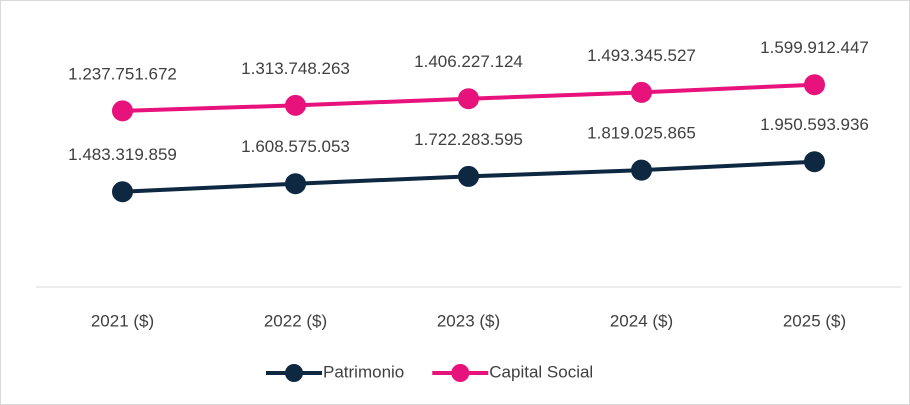  What do you see at coordinates (363, 371) in the screenshot?
I see `legend-label: Patrimonio` at bounding box center [363, 371].